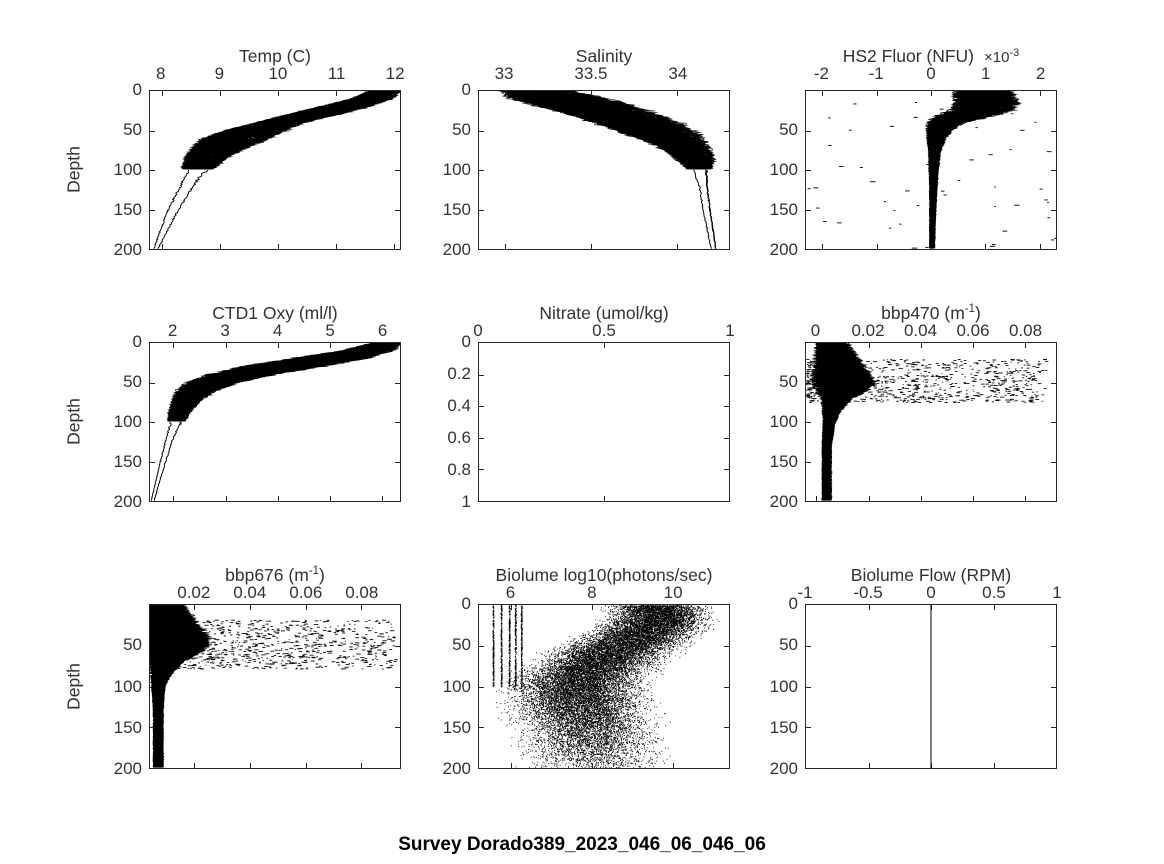  What do you see at coordinates (931, 575) in the screenshot?
I see `panel-title-biolumeflow: Biolume Flow (RPM)` at bounding box center [931, 575].